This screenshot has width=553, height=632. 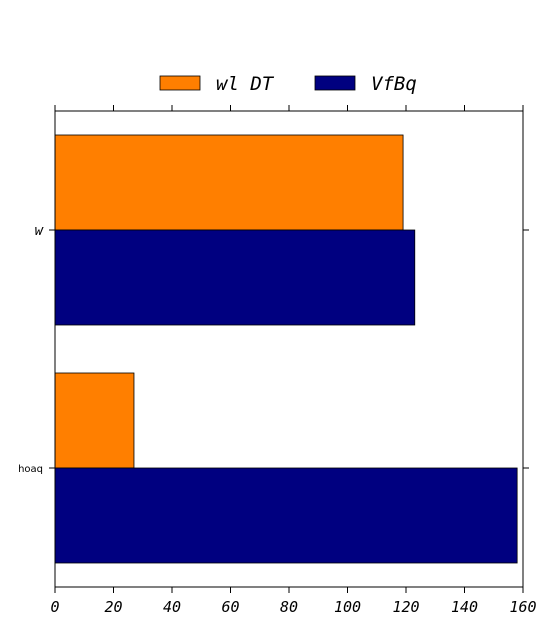 I want to click on x-tick-label: 100, so click(x=347, y=607).